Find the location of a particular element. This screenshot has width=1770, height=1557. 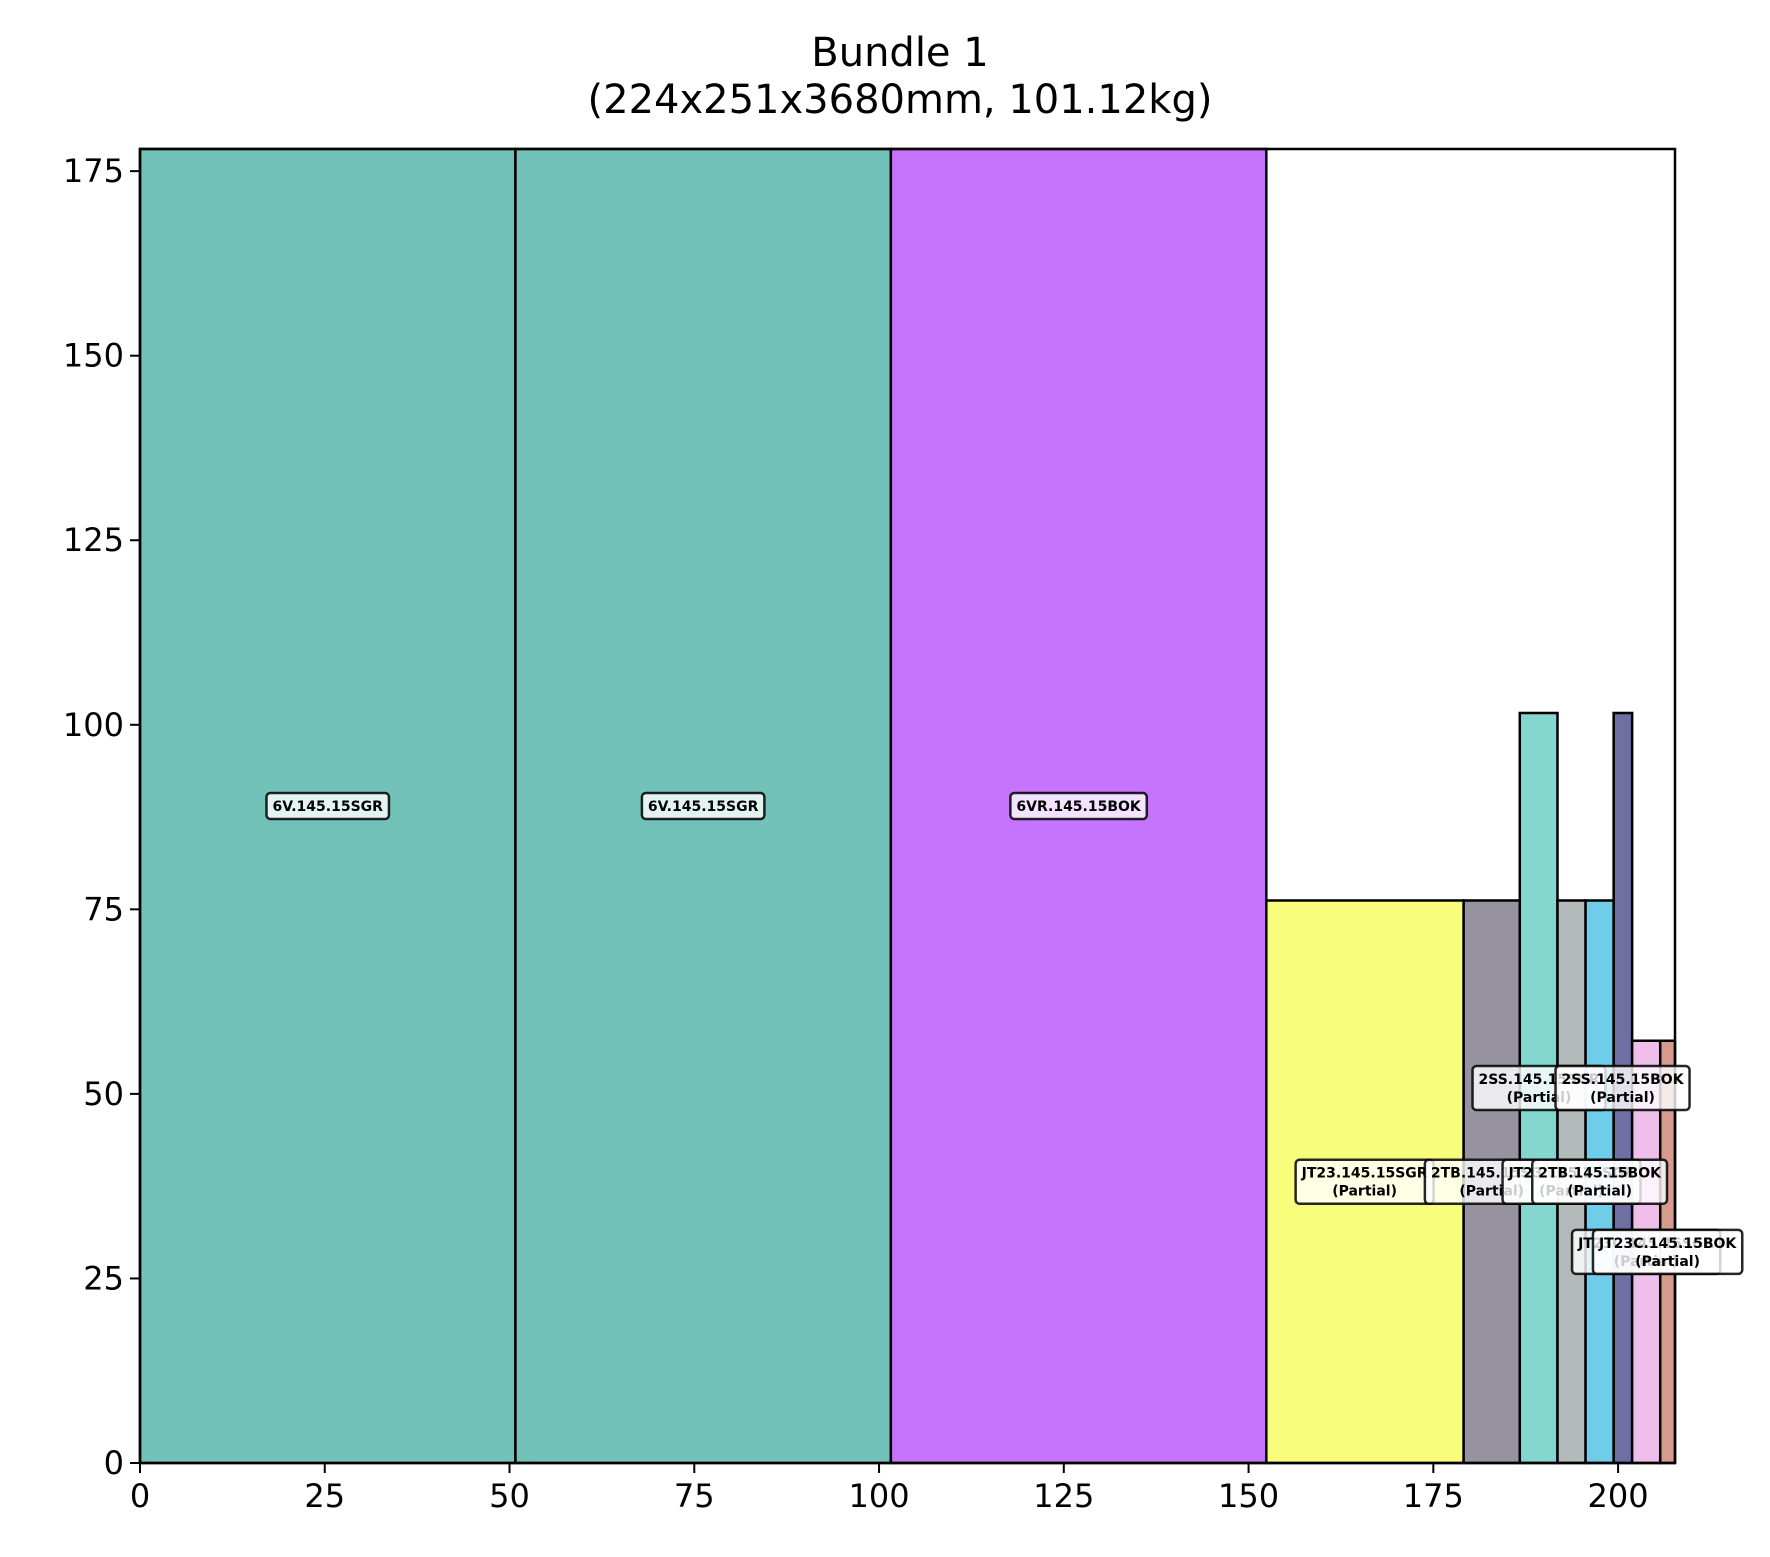

bar-label-8: 2SS.145.15BOK (Partial) is located at coordinates (1622, 1088).